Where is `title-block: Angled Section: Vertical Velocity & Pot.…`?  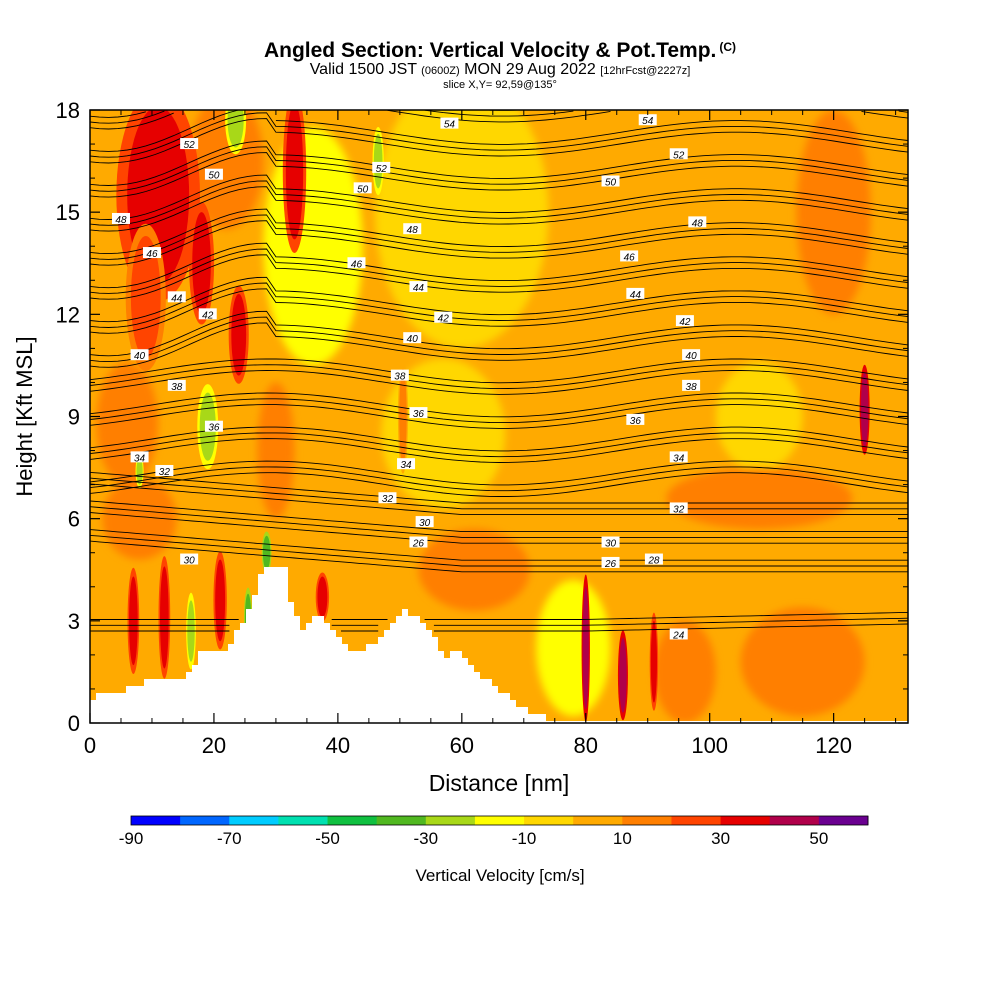 title-block: Angled Section: Vertical Velocity & Pot.… is located at coordinates (500, 63).